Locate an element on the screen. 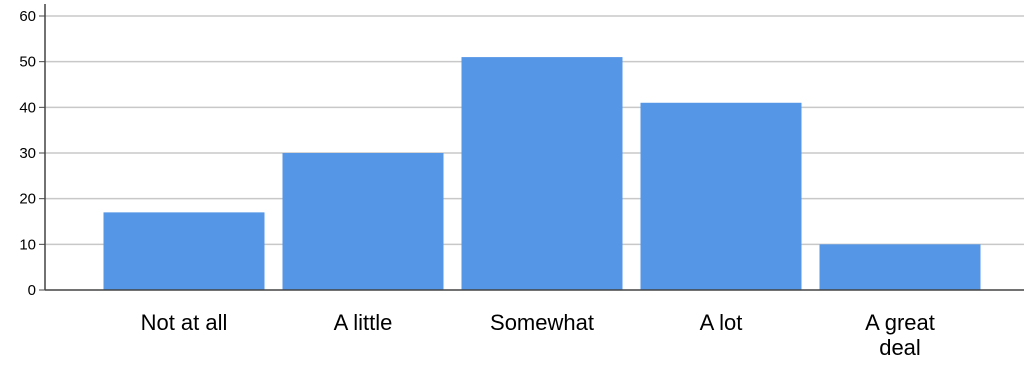 The image size is (1029, 370). x-category-label: A little is located at coordinates (363, 322).